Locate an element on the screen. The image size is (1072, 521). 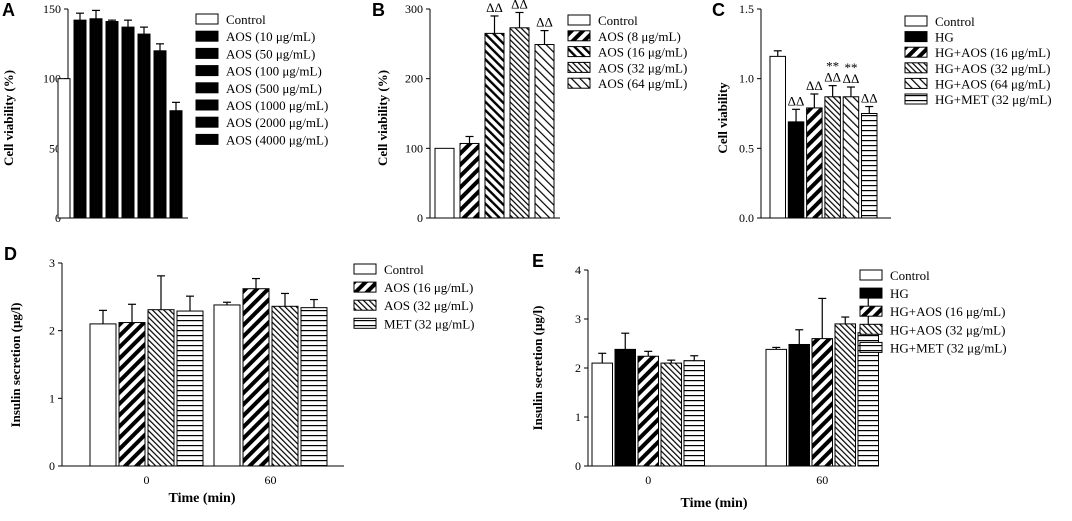
y-tick-label: 1.0 is located at coordinates (746, 79).